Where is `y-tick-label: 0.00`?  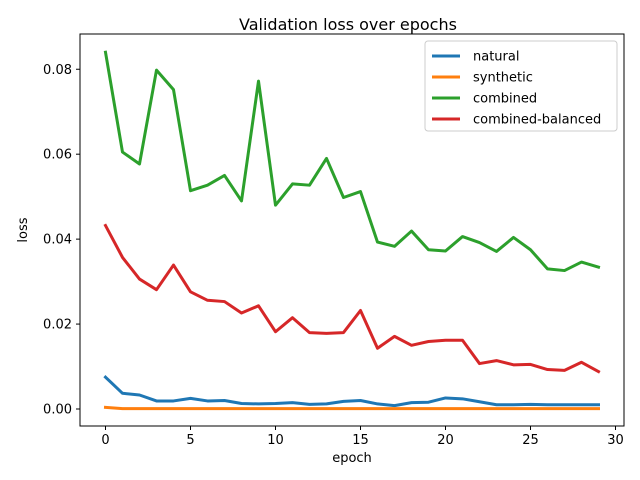
y-tick-label: 0.00 is located at coordinates (57, 410).